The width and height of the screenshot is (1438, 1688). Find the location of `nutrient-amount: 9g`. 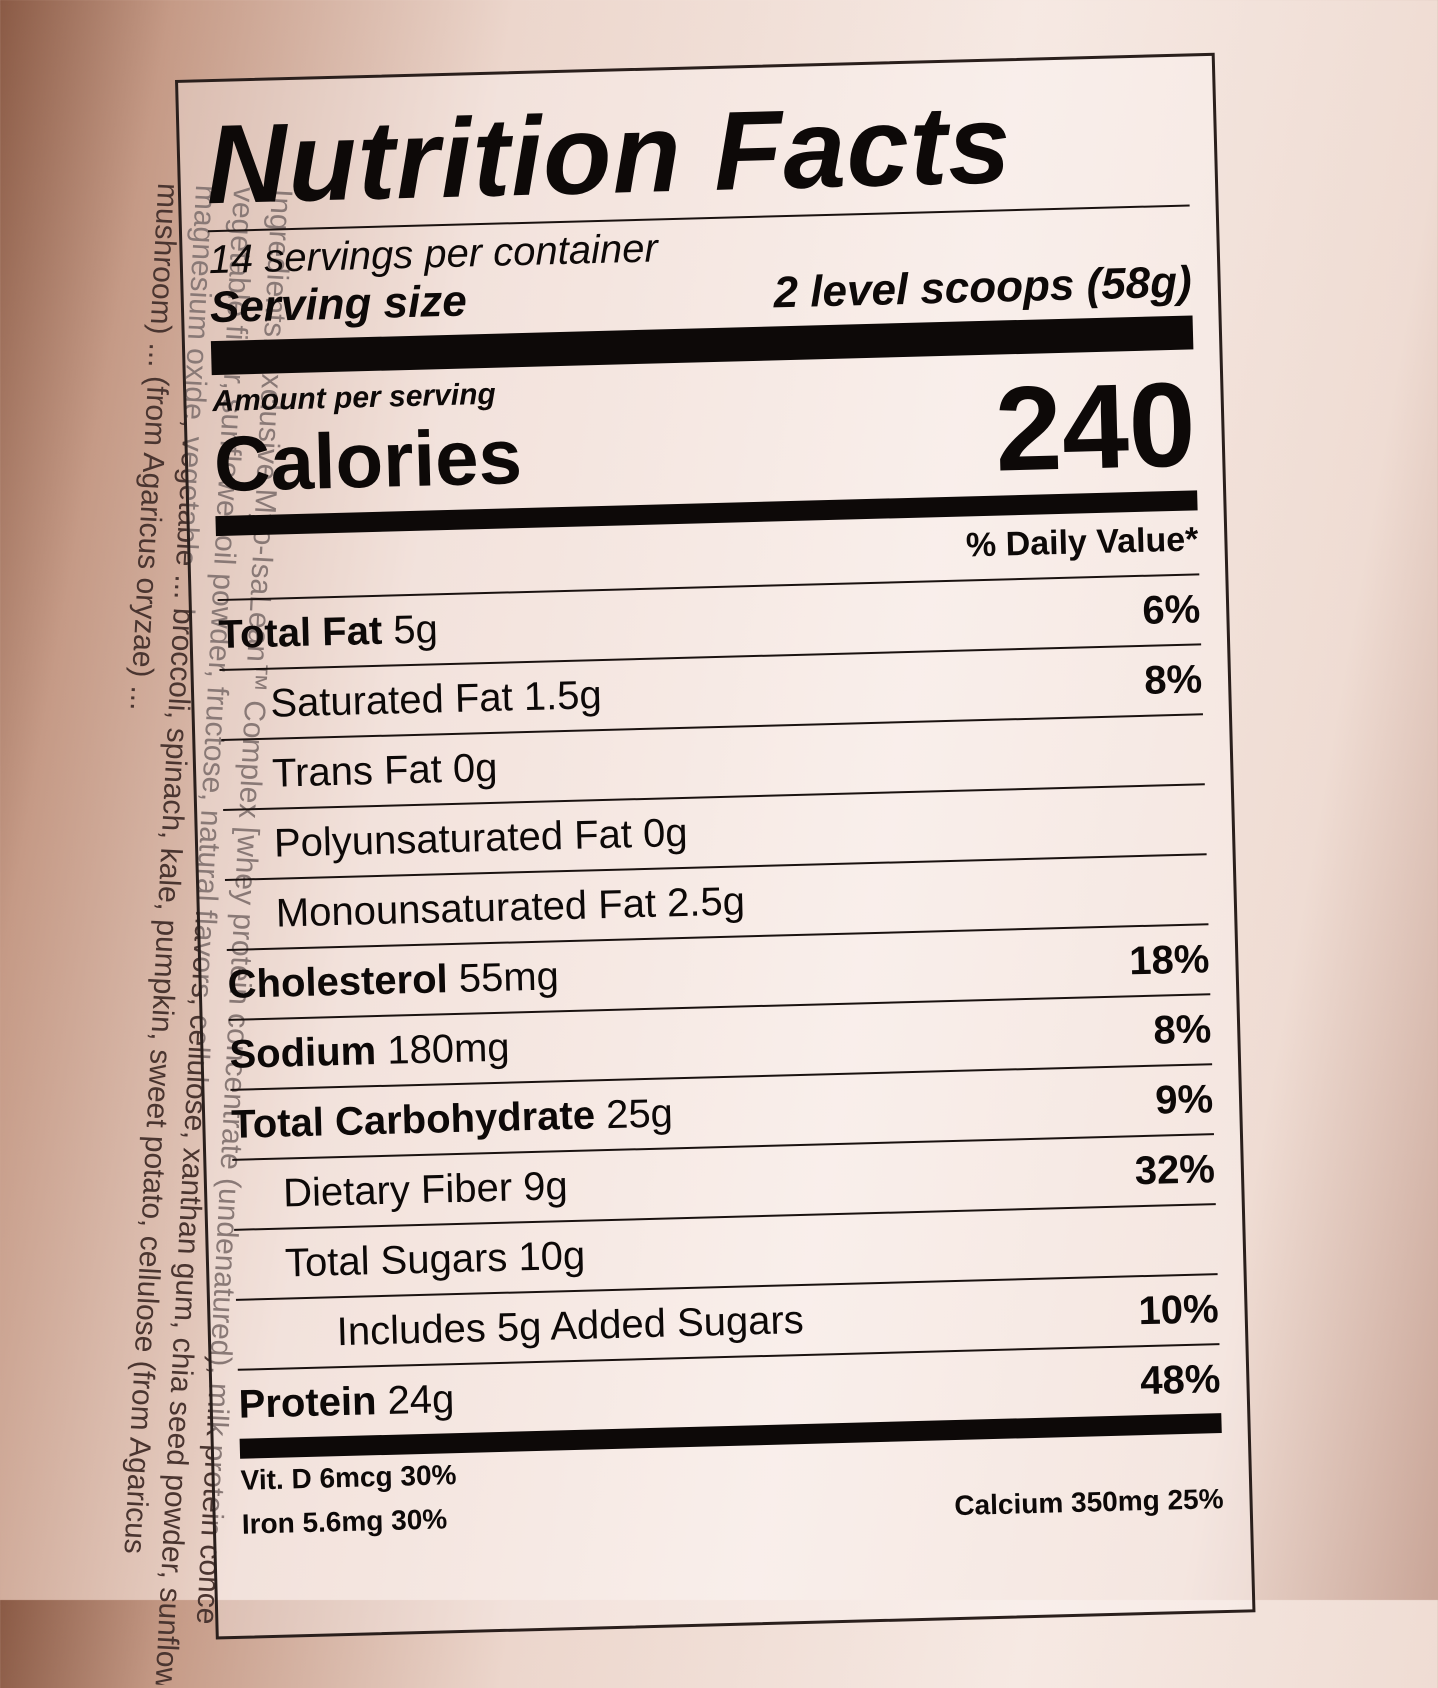

nutrient-amount: 9g is located at coordinates (545, 1186).